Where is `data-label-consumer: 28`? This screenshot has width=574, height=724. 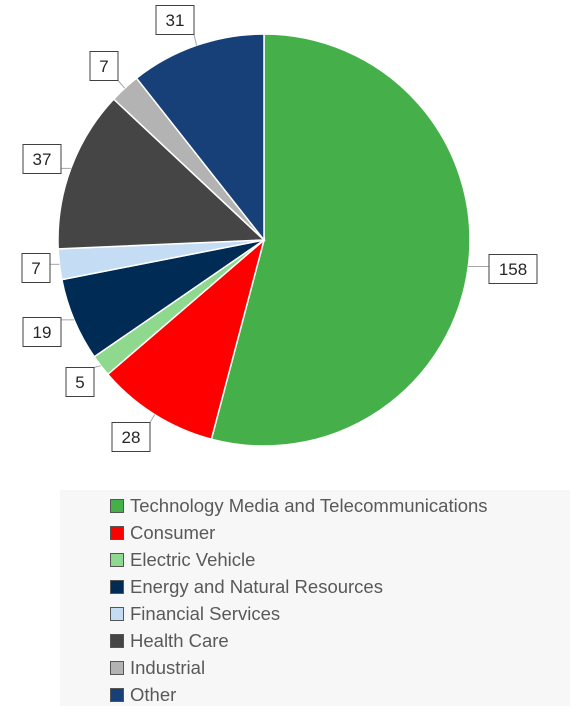 data-label-consumer: 28 is located at coordinates (131, 437).